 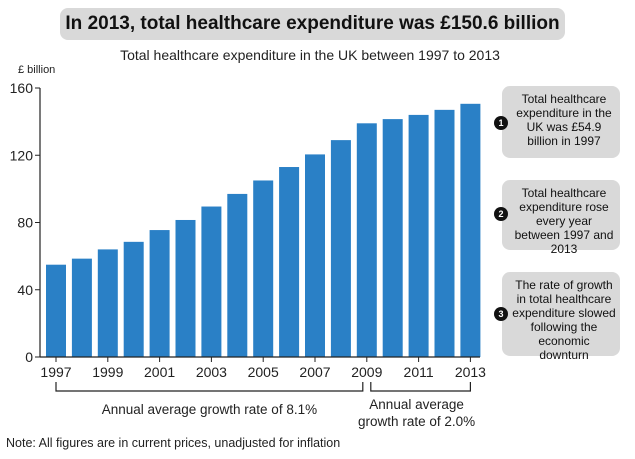 What do you see at coordinates (263, 372) in the screenshot?
I see `x-tick-label: 2005` at bounding box center [263, 372].